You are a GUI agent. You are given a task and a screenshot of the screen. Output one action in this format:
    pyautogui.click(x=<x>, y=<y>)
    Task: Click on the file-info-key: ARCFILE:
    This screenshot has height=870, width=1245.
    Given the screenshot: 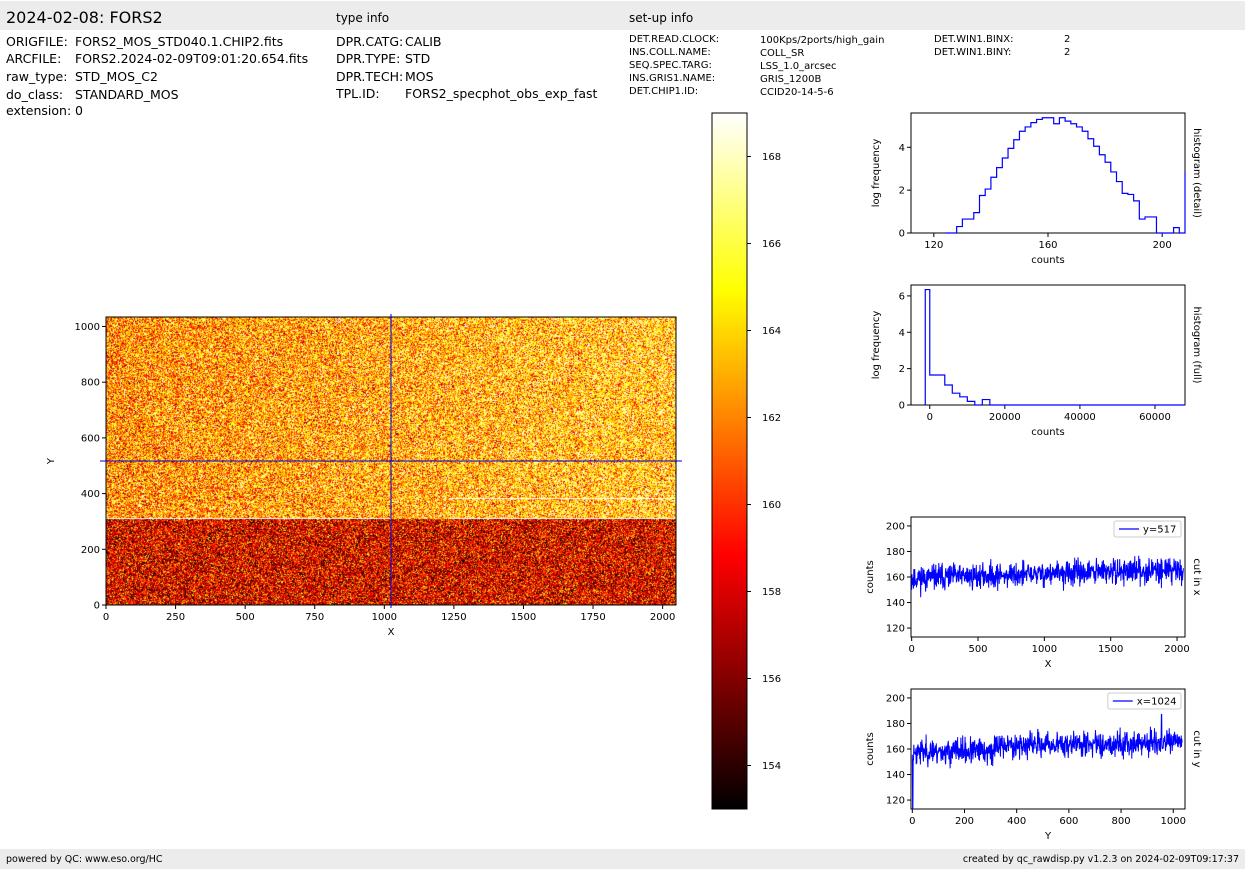 What is the action you would take?
    pyautogui.click(x=34, y=58)
    